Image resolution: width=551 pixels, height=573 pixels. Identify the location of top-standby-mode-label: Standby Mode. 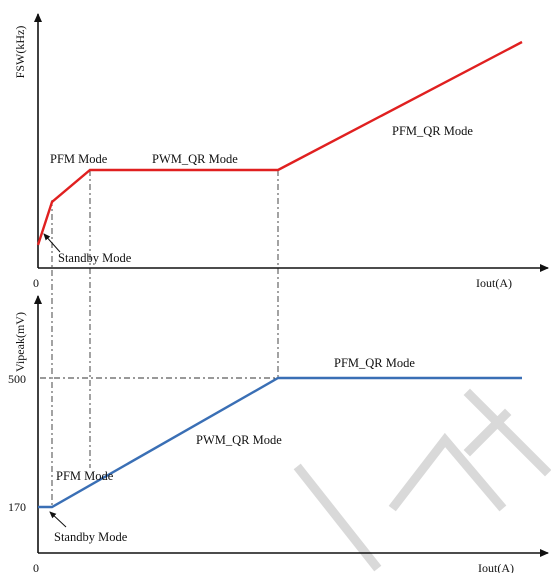
(95, 258).